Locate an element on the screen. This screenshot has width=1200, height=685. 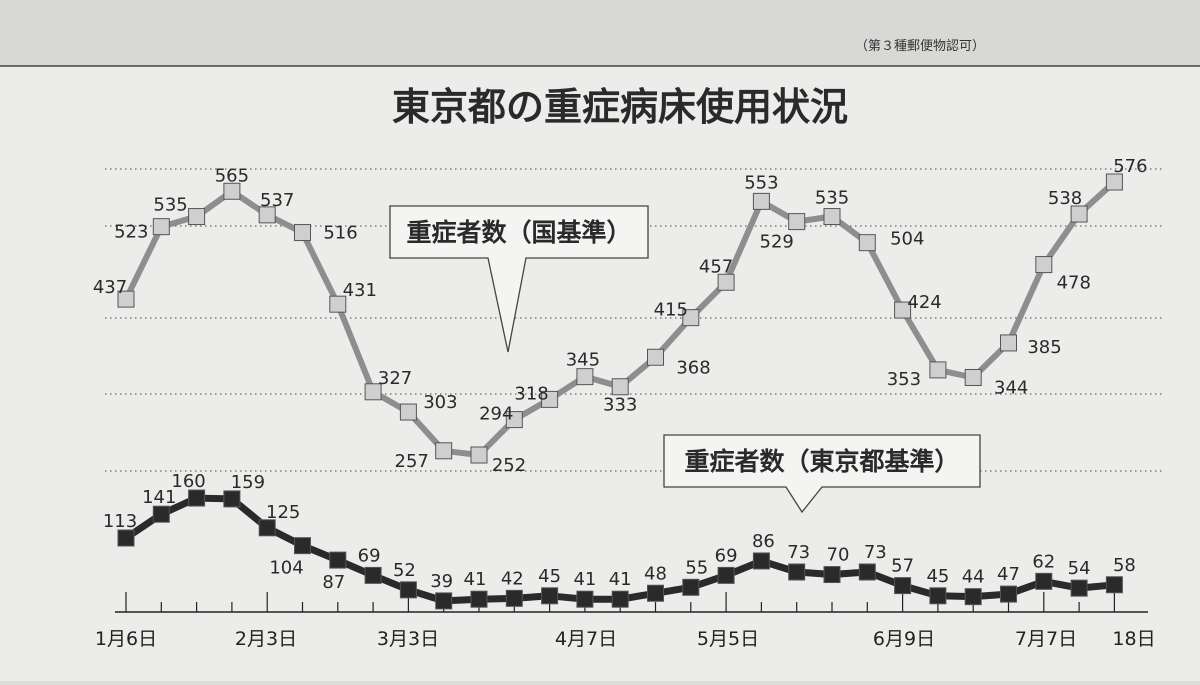
x-tick-label: 3月3日 is located at coordinates (408, 639).